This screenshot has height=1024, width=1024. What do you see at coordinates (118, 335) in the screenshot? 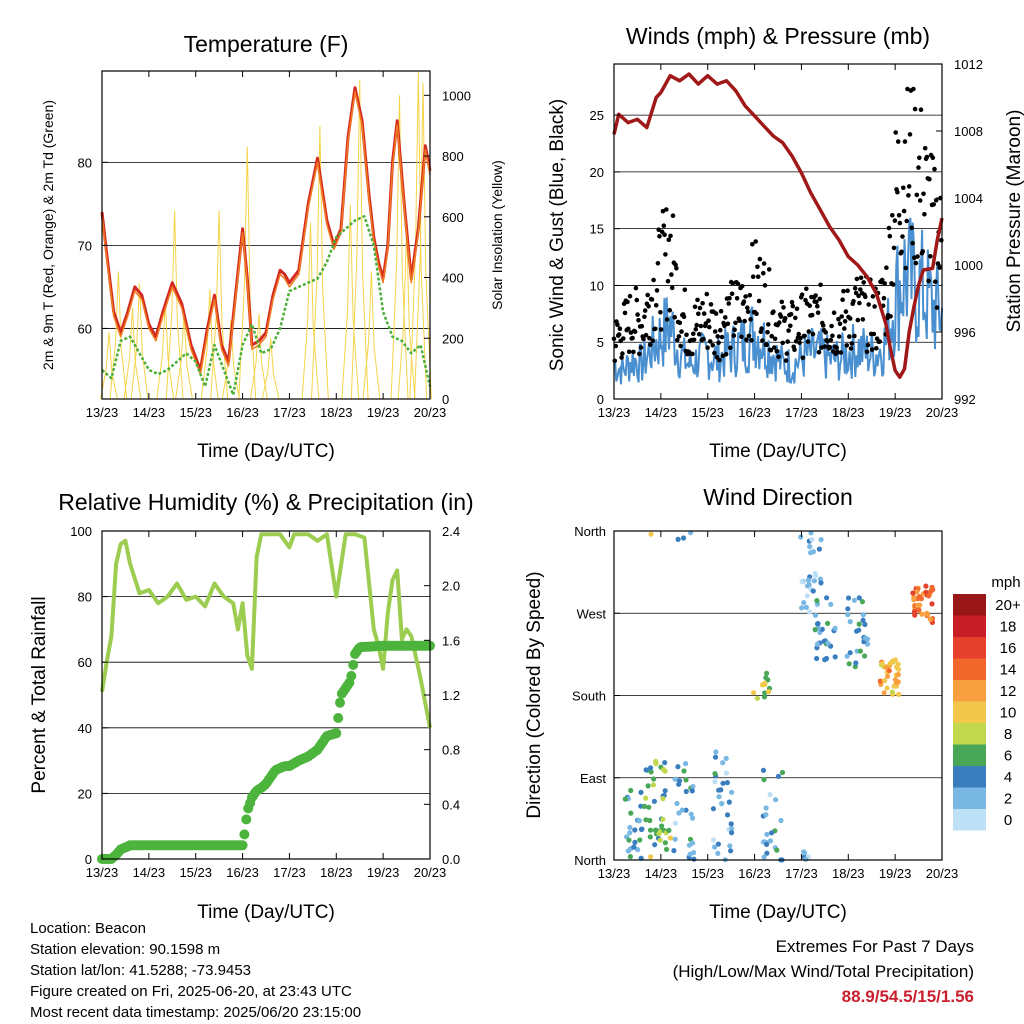
I see `solar-insolation-spike` at bounding box center [118, 335].